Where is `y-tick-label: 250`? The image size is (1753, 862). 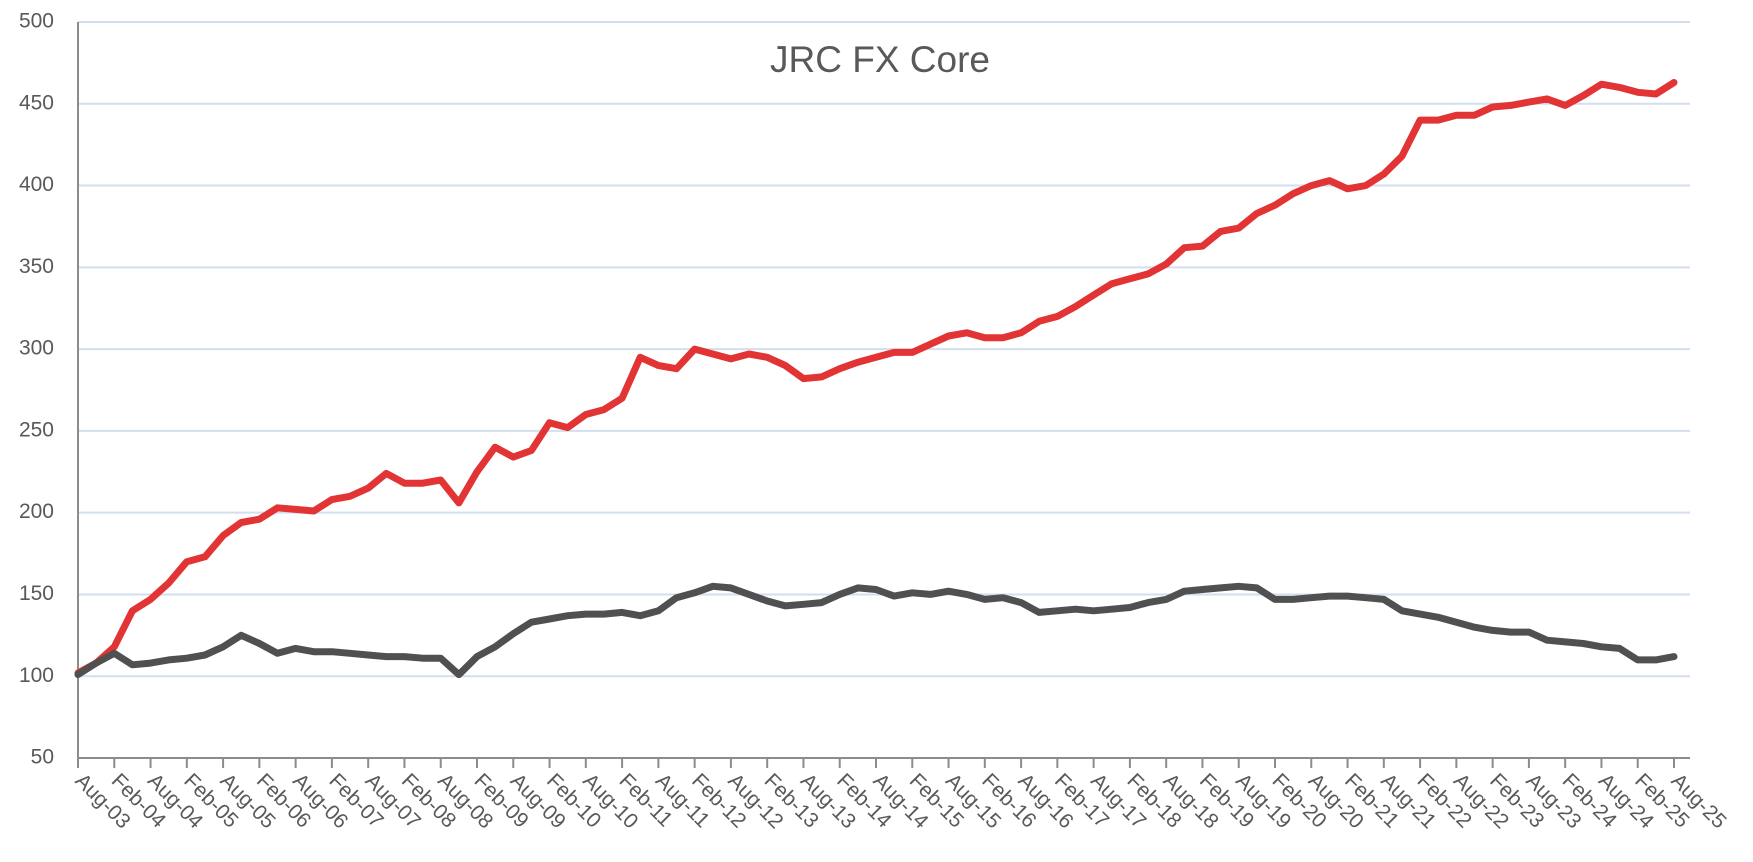
y-tick-label: 250 is located at coordinates (36, 429).